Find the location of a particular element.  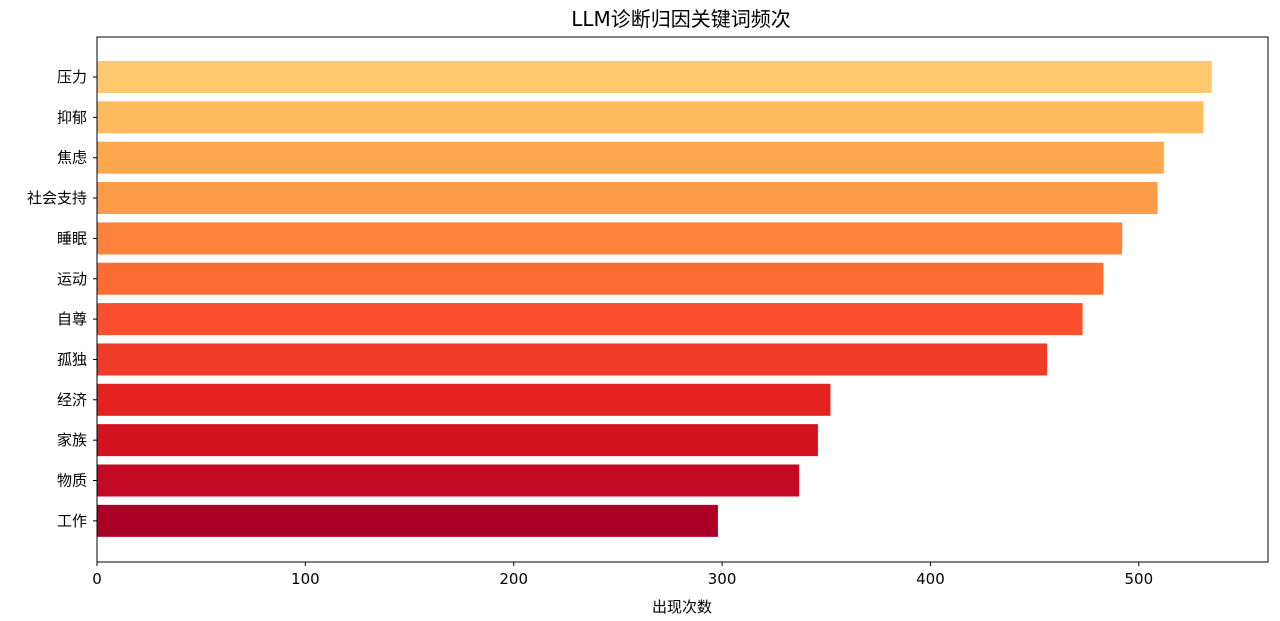

y-tick-label-4: 睡眠 is located at coordinates (72, 238).